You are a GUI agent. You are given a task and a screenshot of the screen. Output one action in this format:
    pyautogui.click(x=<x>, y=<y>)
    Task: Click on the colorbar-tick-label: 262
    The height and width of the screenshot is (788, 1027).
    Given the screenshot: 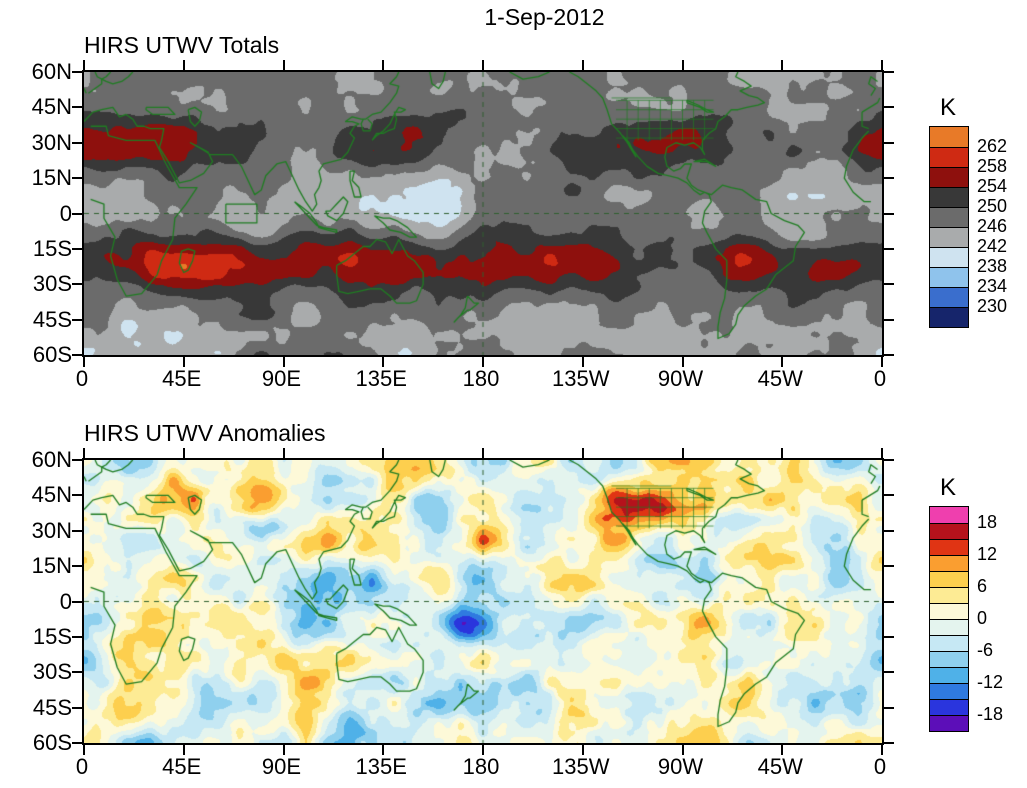 What is the action you would take?
    pyautogui.click(x=992, y=146)
    